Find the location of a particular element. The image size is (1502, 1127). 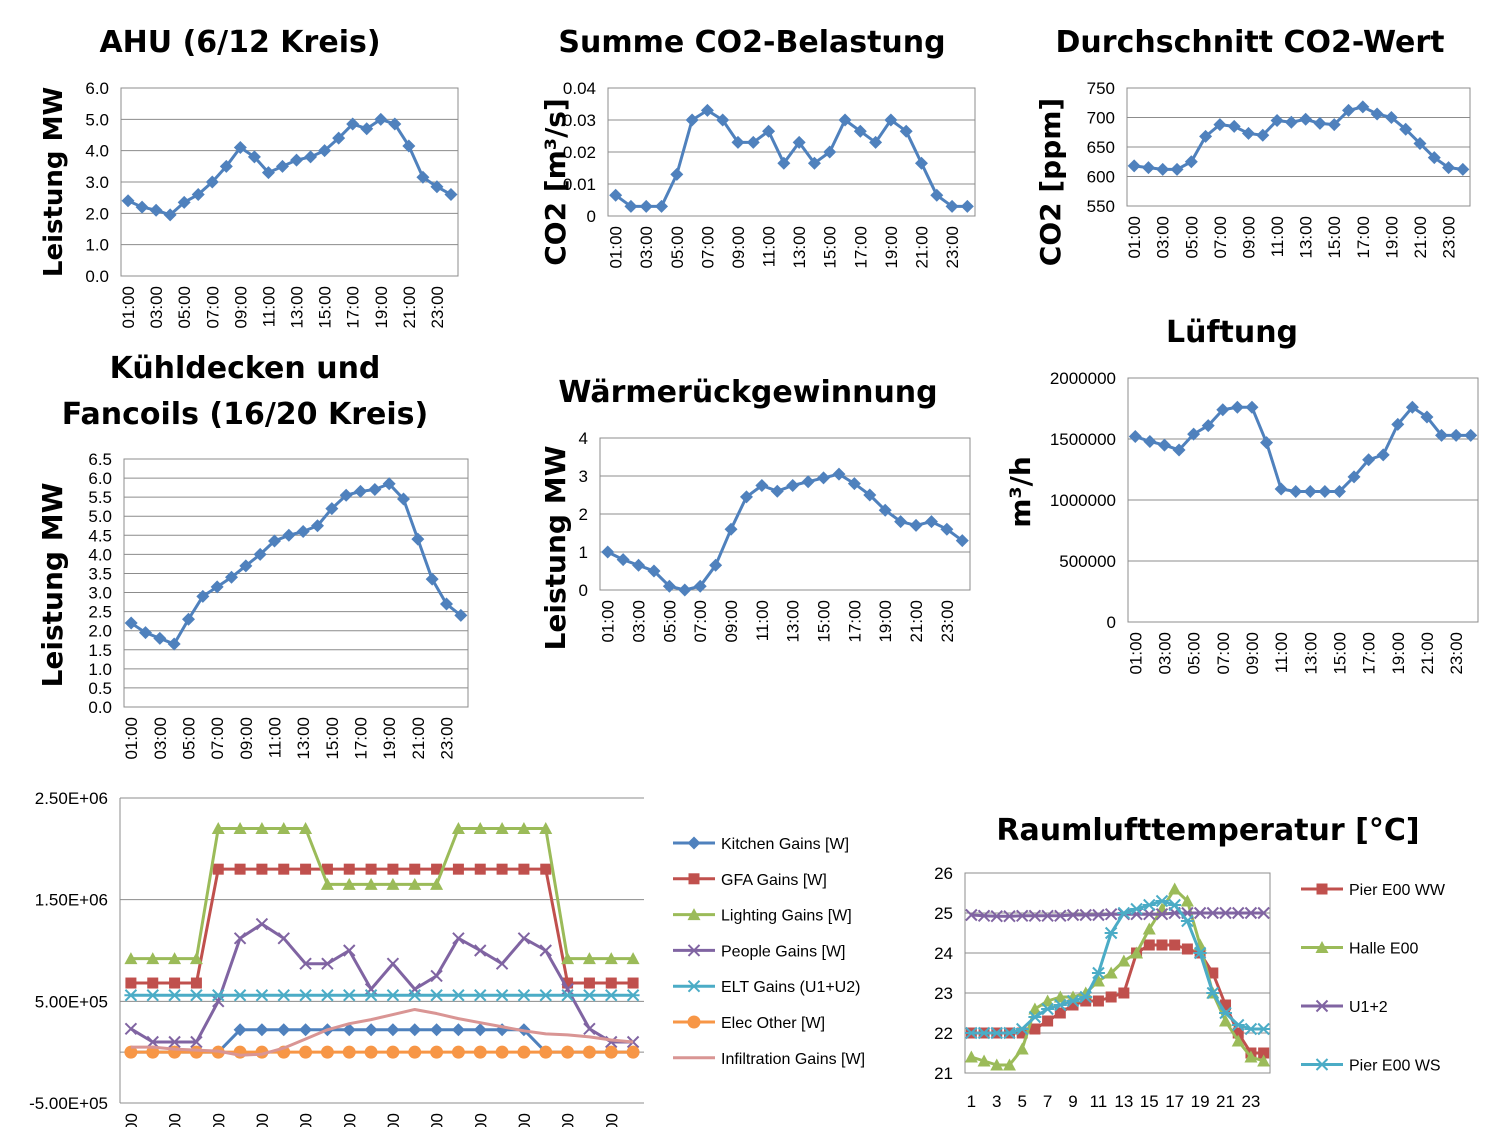

y-tick-label: 2000000 is located at coordinates (1083, 378).